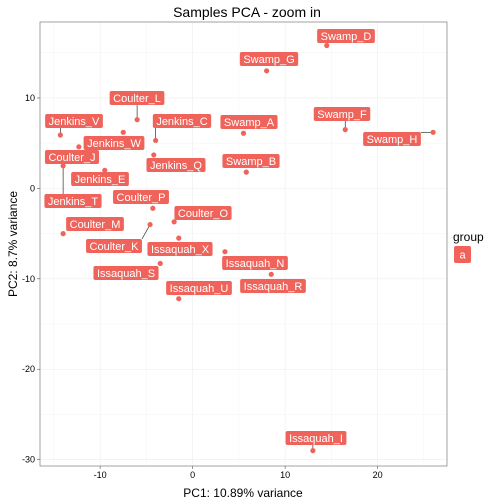 This screenshot has height=504, width=504. I want to click on point-label-text: Coulter_K, so click(115, 247).